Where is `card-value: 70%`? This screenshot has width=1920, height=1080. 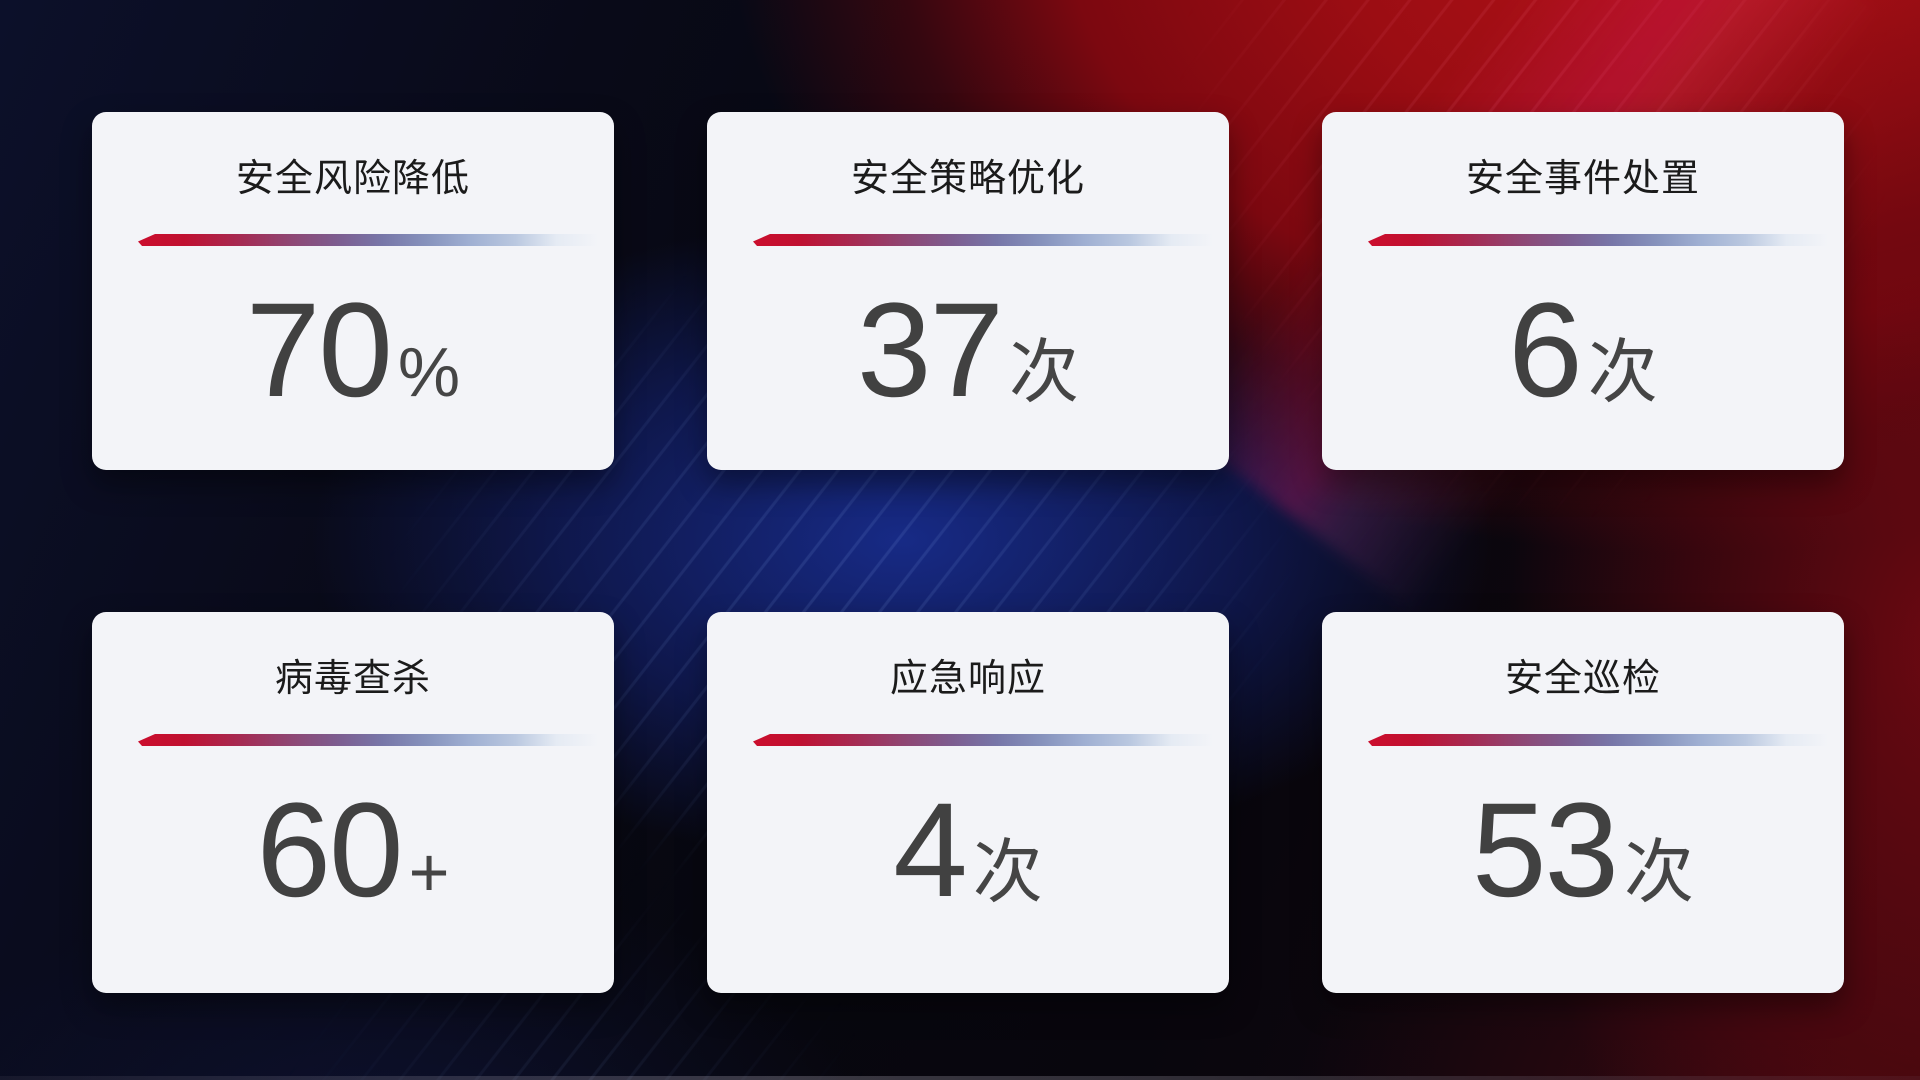 card-value: 70% is located at coordinates (353, 362).